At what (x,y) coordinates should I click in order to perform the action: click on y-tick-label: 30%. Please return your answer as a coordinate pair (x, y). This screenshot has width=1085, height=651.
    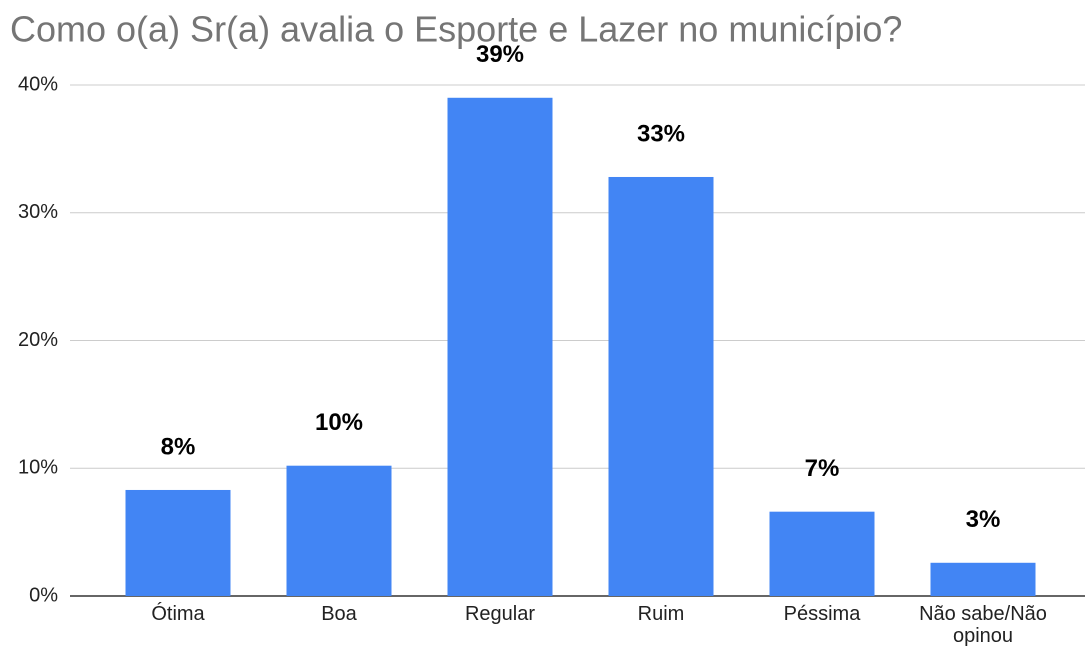
    Looking at the image, I should click on (38, 212).